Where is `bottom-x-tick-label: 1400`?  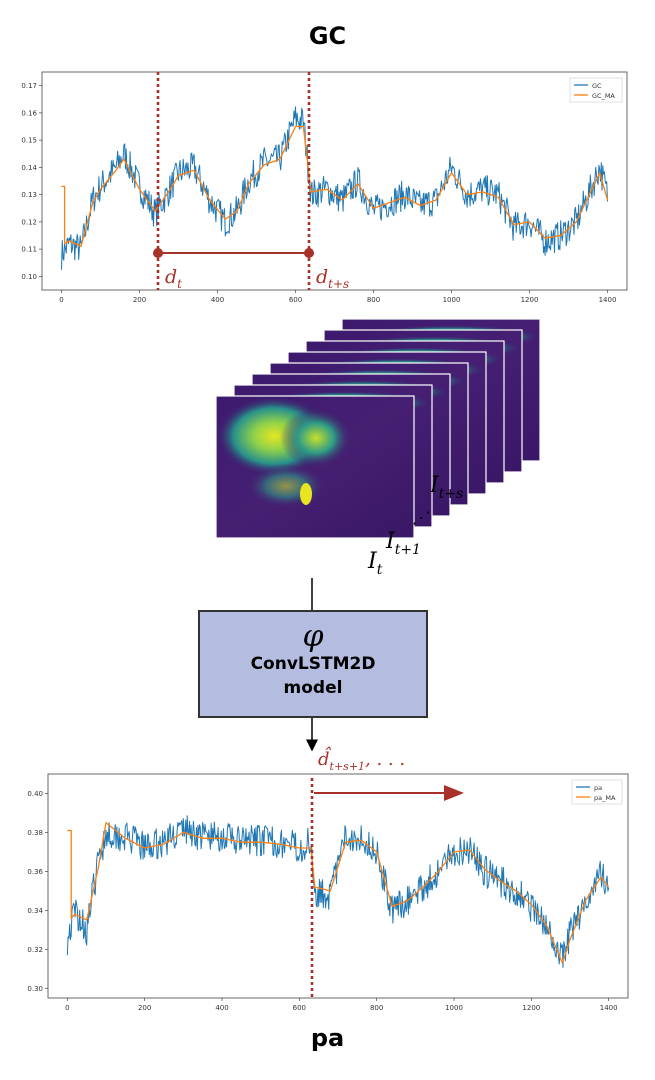
bottom-x-tick-label: 1400 is located at coordinates (609, 1008).